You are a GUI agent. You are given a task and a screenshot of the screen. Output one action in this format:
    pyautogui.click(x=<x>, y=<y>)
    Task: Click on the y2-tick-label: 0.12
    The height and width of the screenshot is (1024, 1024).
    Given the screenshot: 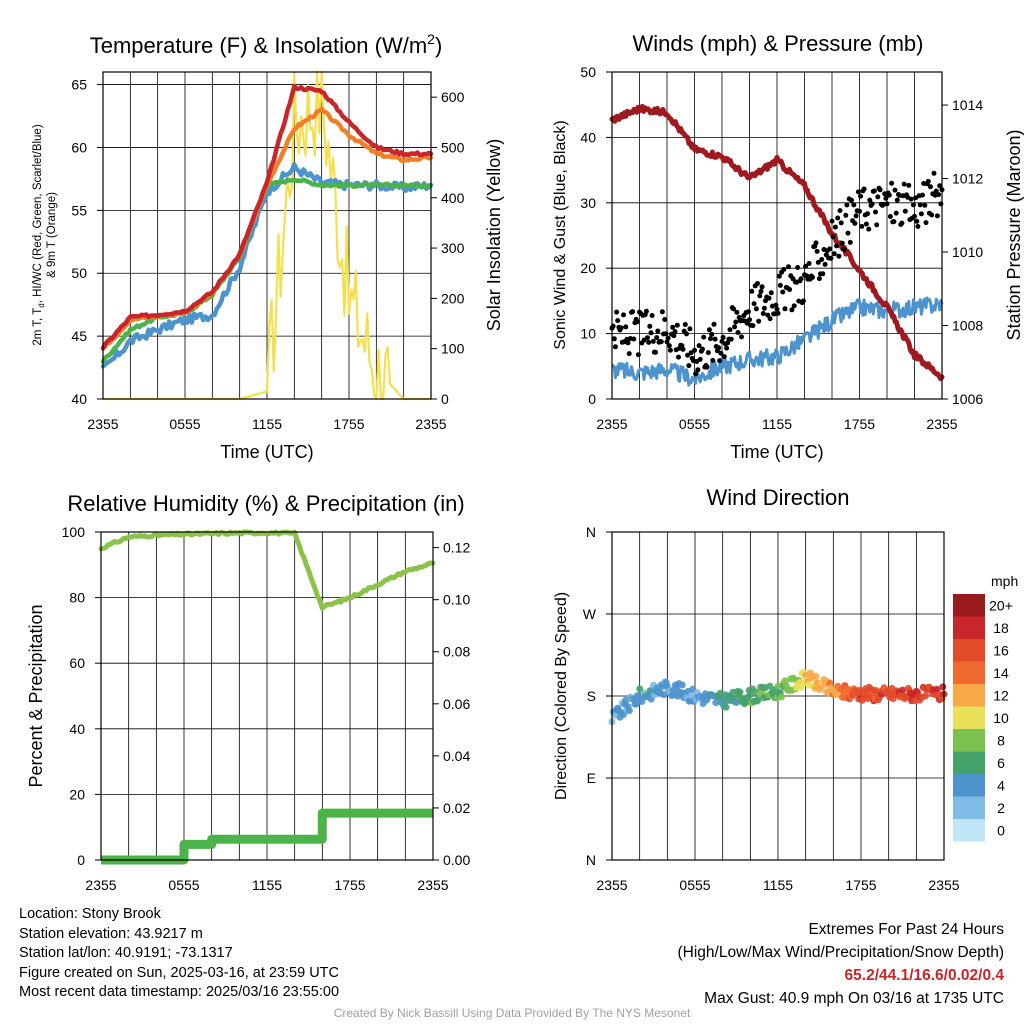 What is the action you would take?
    pyautogui.click(x=456, y=548)
    